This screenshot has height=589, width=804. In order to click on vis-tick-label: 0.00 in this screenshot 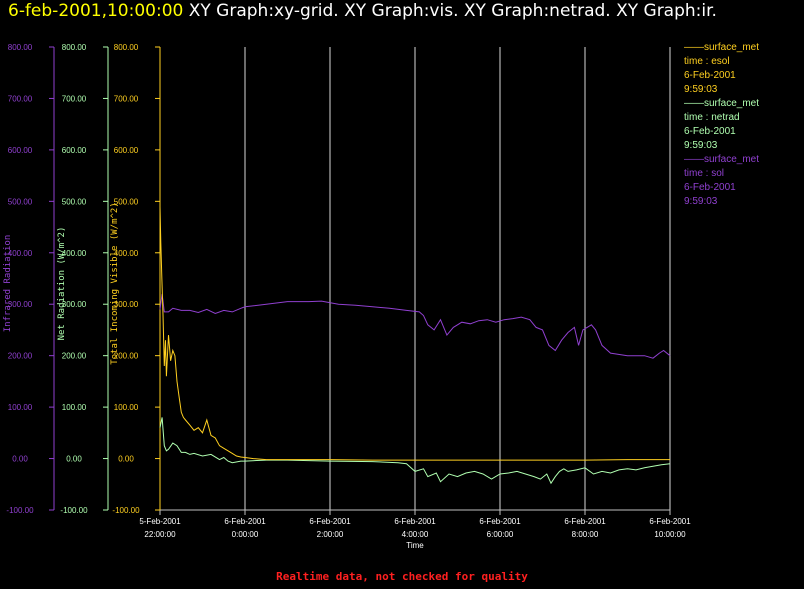, I will do `click(126, 459)`.